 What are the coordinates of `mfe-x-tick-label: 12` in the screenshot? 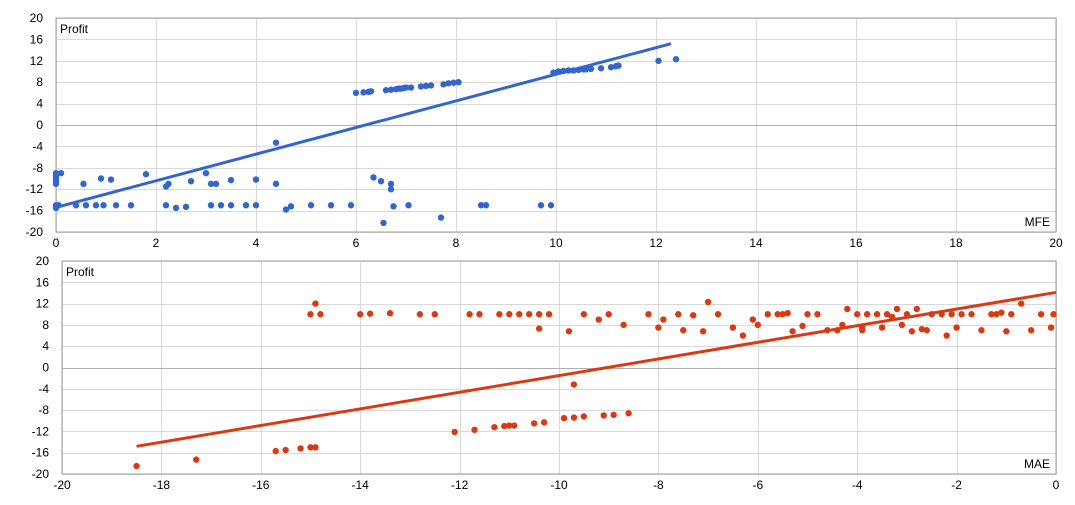 It's located at (656, 243).